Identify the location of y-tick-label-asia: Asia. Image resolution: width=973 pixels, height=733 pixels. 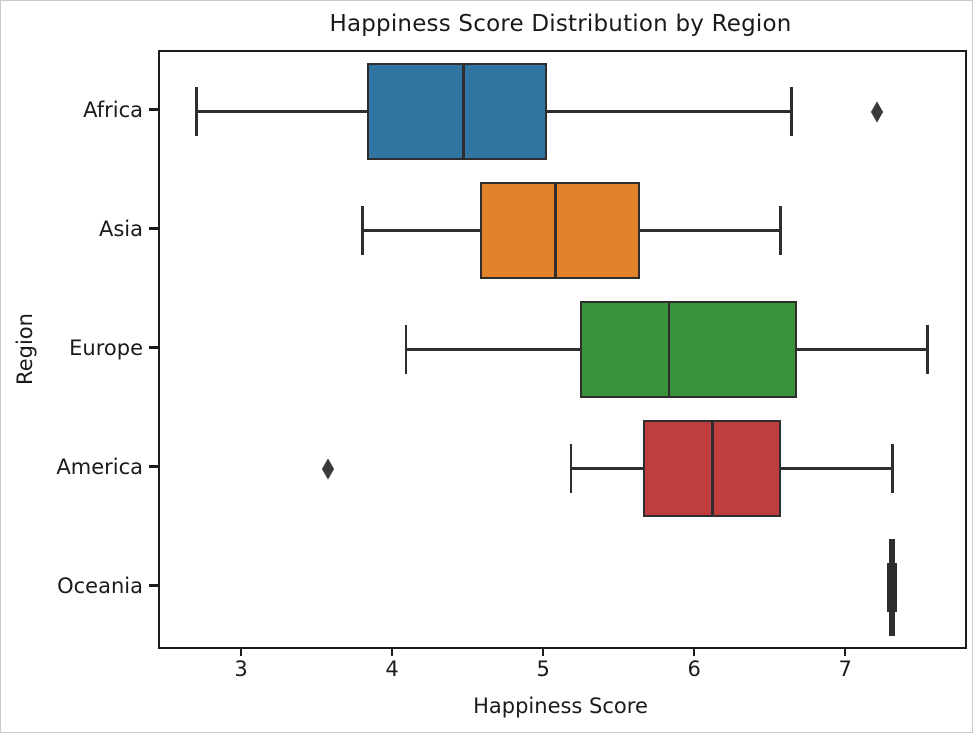
(120, 228).